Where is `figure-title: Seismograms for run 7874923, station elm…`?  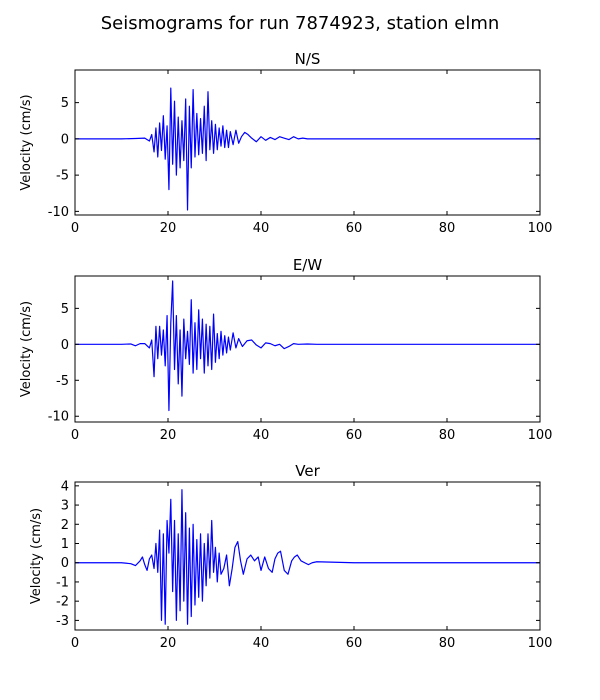 figure-title: Seismograms for run 7874923, station elm… is located at coordinates (300, 23).